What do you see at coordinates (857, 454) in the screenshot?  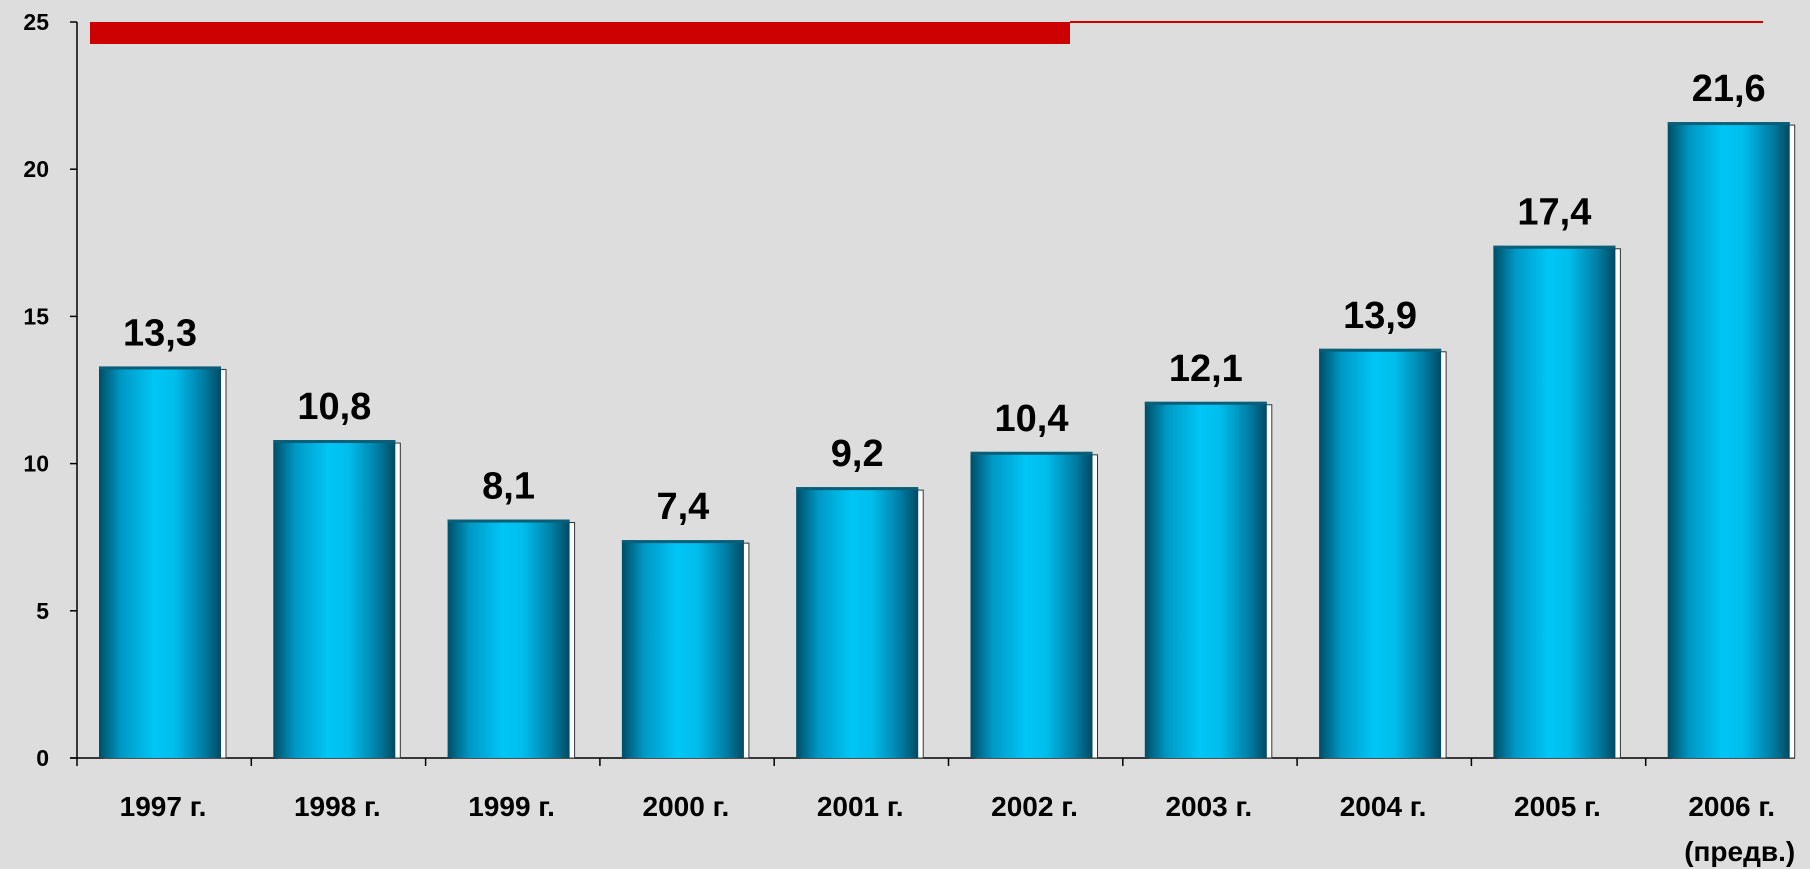 I see `data-label: 9,2` at bounding box center [857, 454].